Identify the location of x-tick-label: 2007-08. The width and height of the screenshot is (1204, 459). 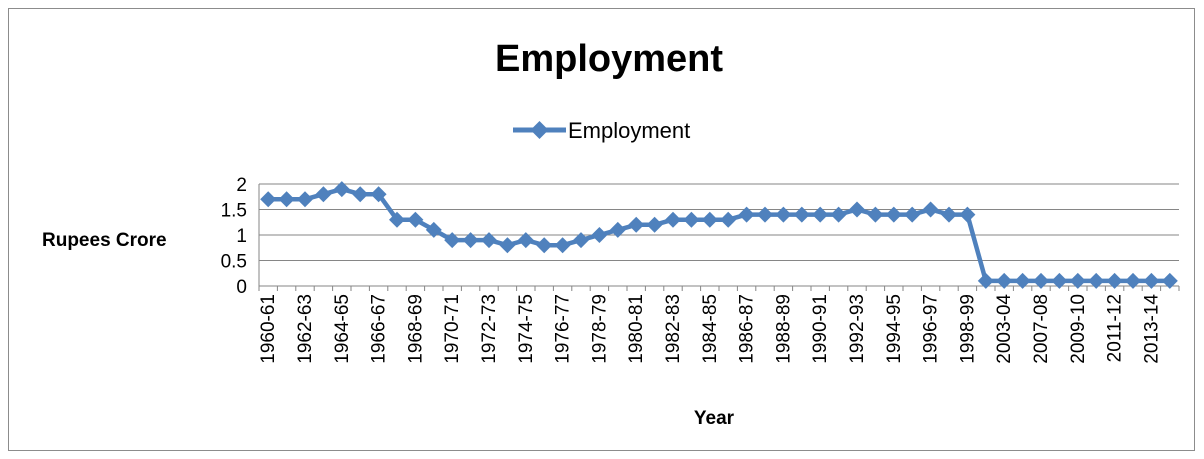
(1041, 329).